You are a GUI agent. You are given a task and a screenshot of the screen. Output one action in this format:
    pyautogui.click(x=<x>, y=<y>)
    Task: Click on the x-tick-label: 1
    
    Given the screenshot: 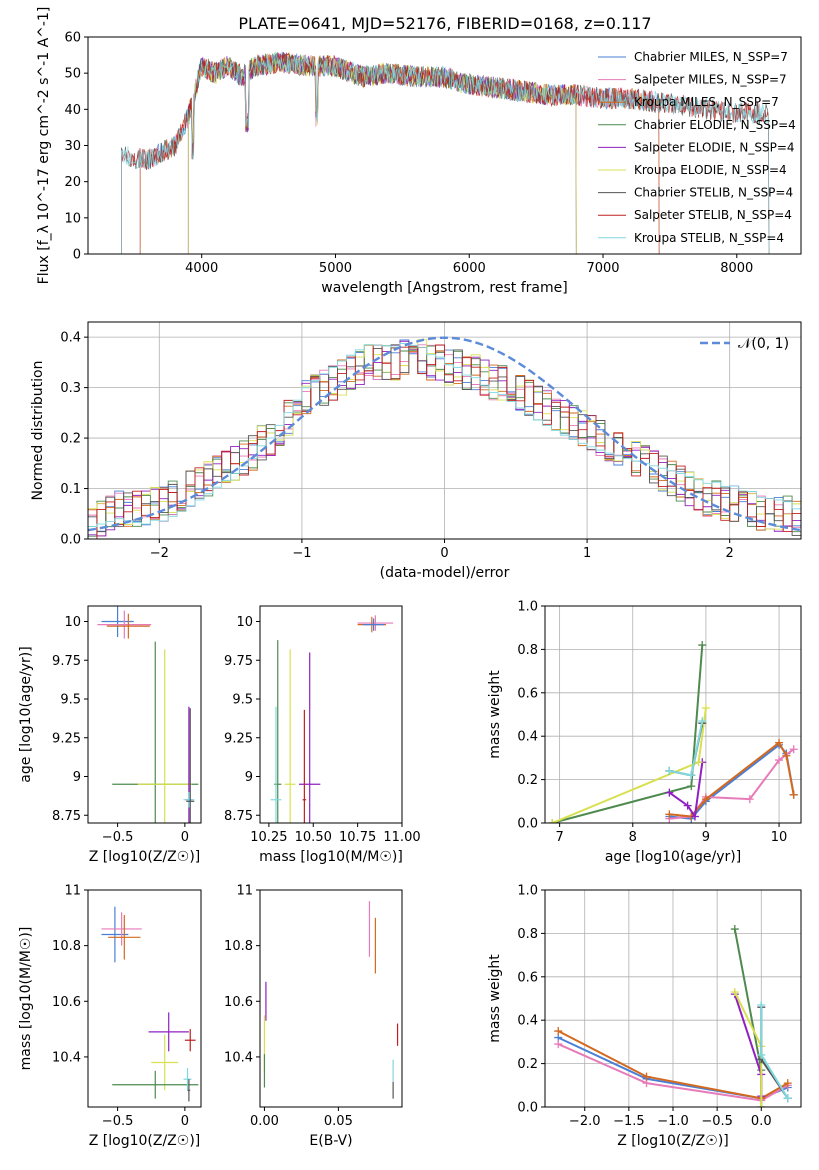 What is the action you would take?
    pyautogui.click(x=587, y=553)
    